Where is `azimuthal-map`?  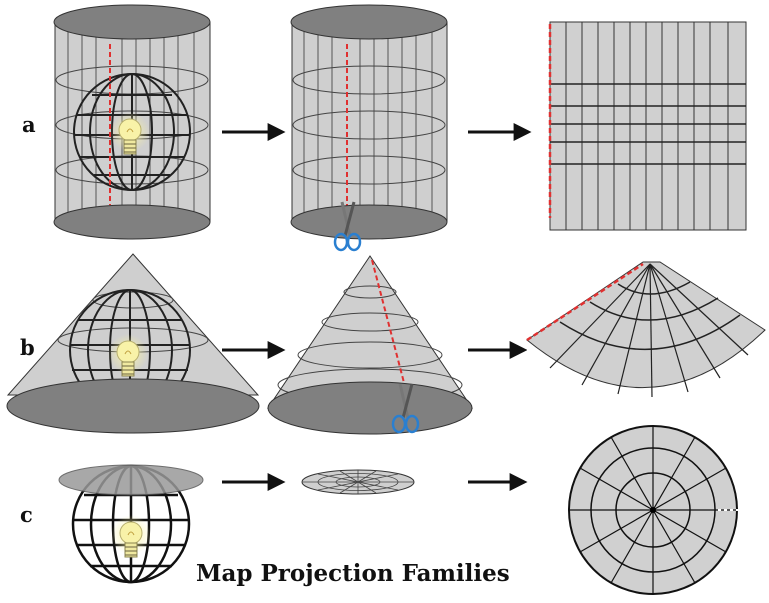 azimuthal-map is located at coordinates (654, 510).